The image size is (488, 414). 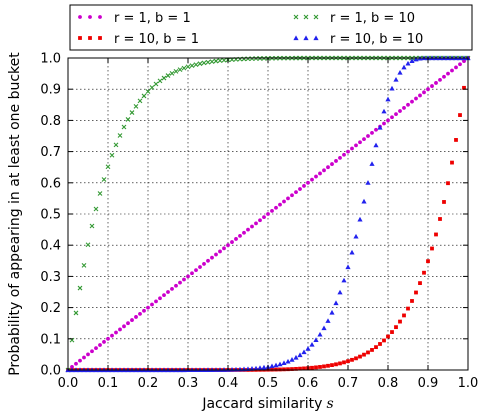 What do you see at coordinates (108, 383) in the screenshot?
I see `x-tick-label: 0.1` at bounding box center [108, 383].